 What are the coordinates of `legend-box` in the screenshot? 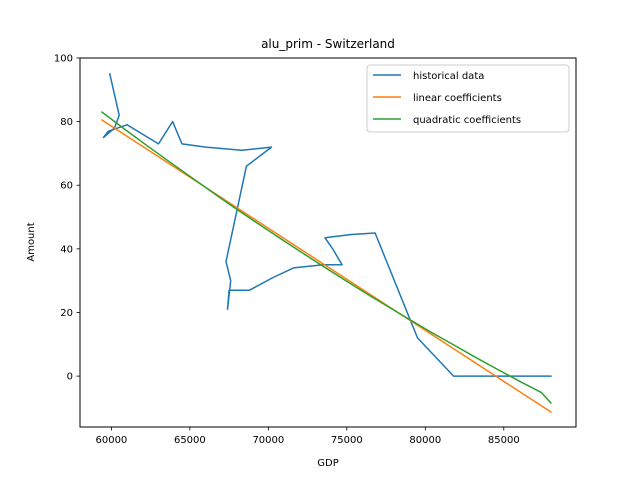 It's located at (468, 98).